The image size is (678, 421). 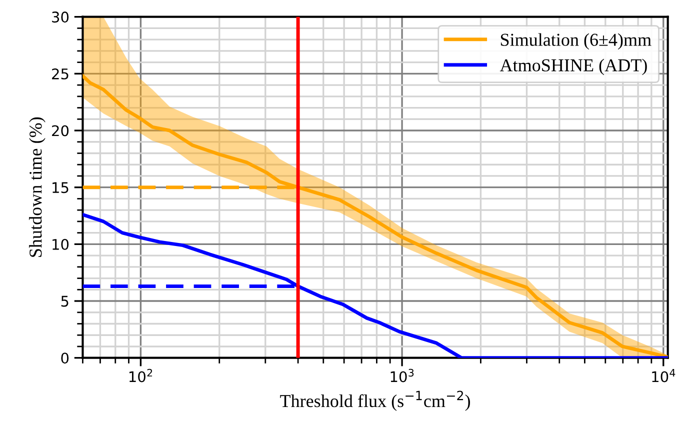 I want to click on x-tick-label: 10$^{4}$, so click(x=664, y=375).